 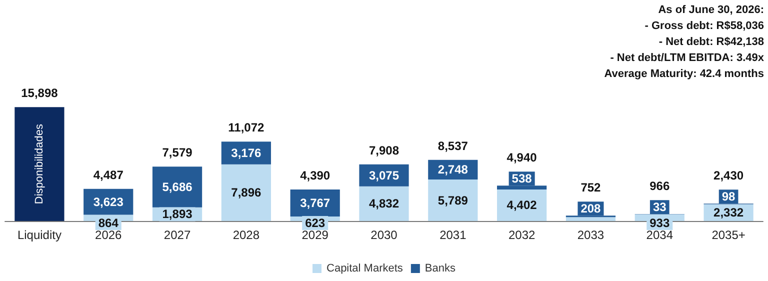 What do you see at coordinates (384, 150) in the screenshot?
I see `total-label: 7,908` at bounding box center [384, 150].